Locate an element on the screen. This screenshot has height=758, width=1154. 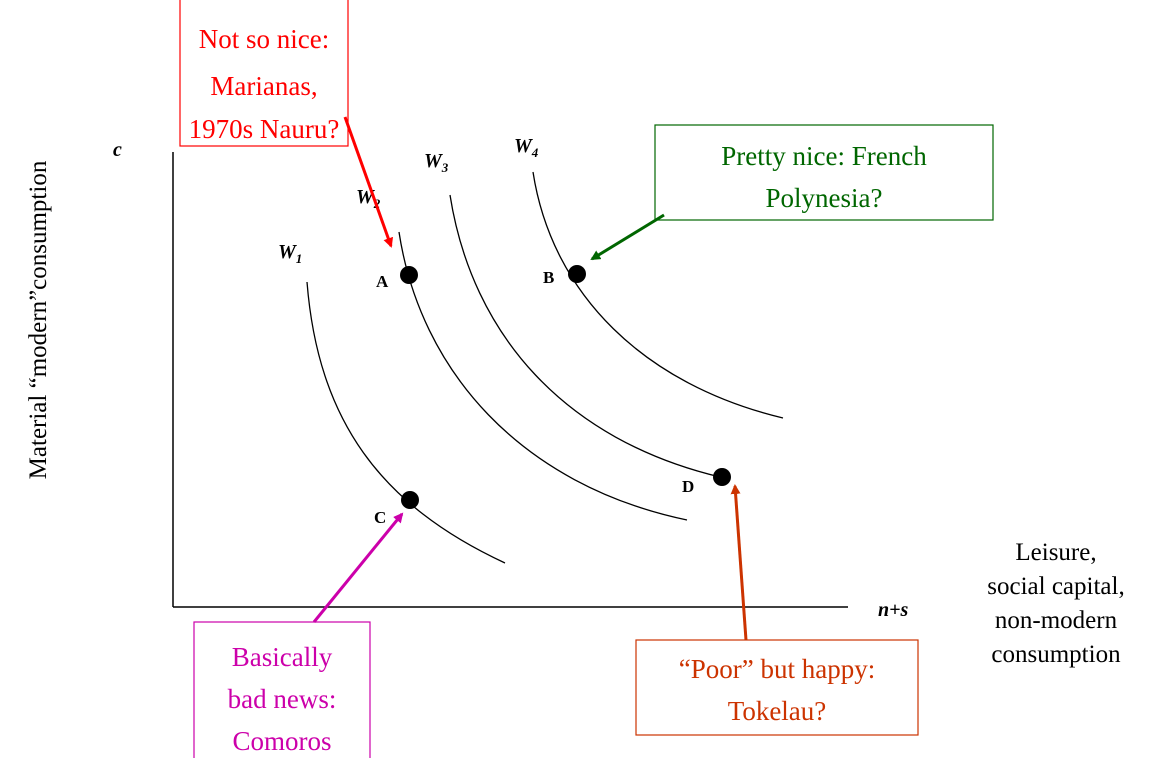
callout-line: Comoros is located at coordinates (281, 741).